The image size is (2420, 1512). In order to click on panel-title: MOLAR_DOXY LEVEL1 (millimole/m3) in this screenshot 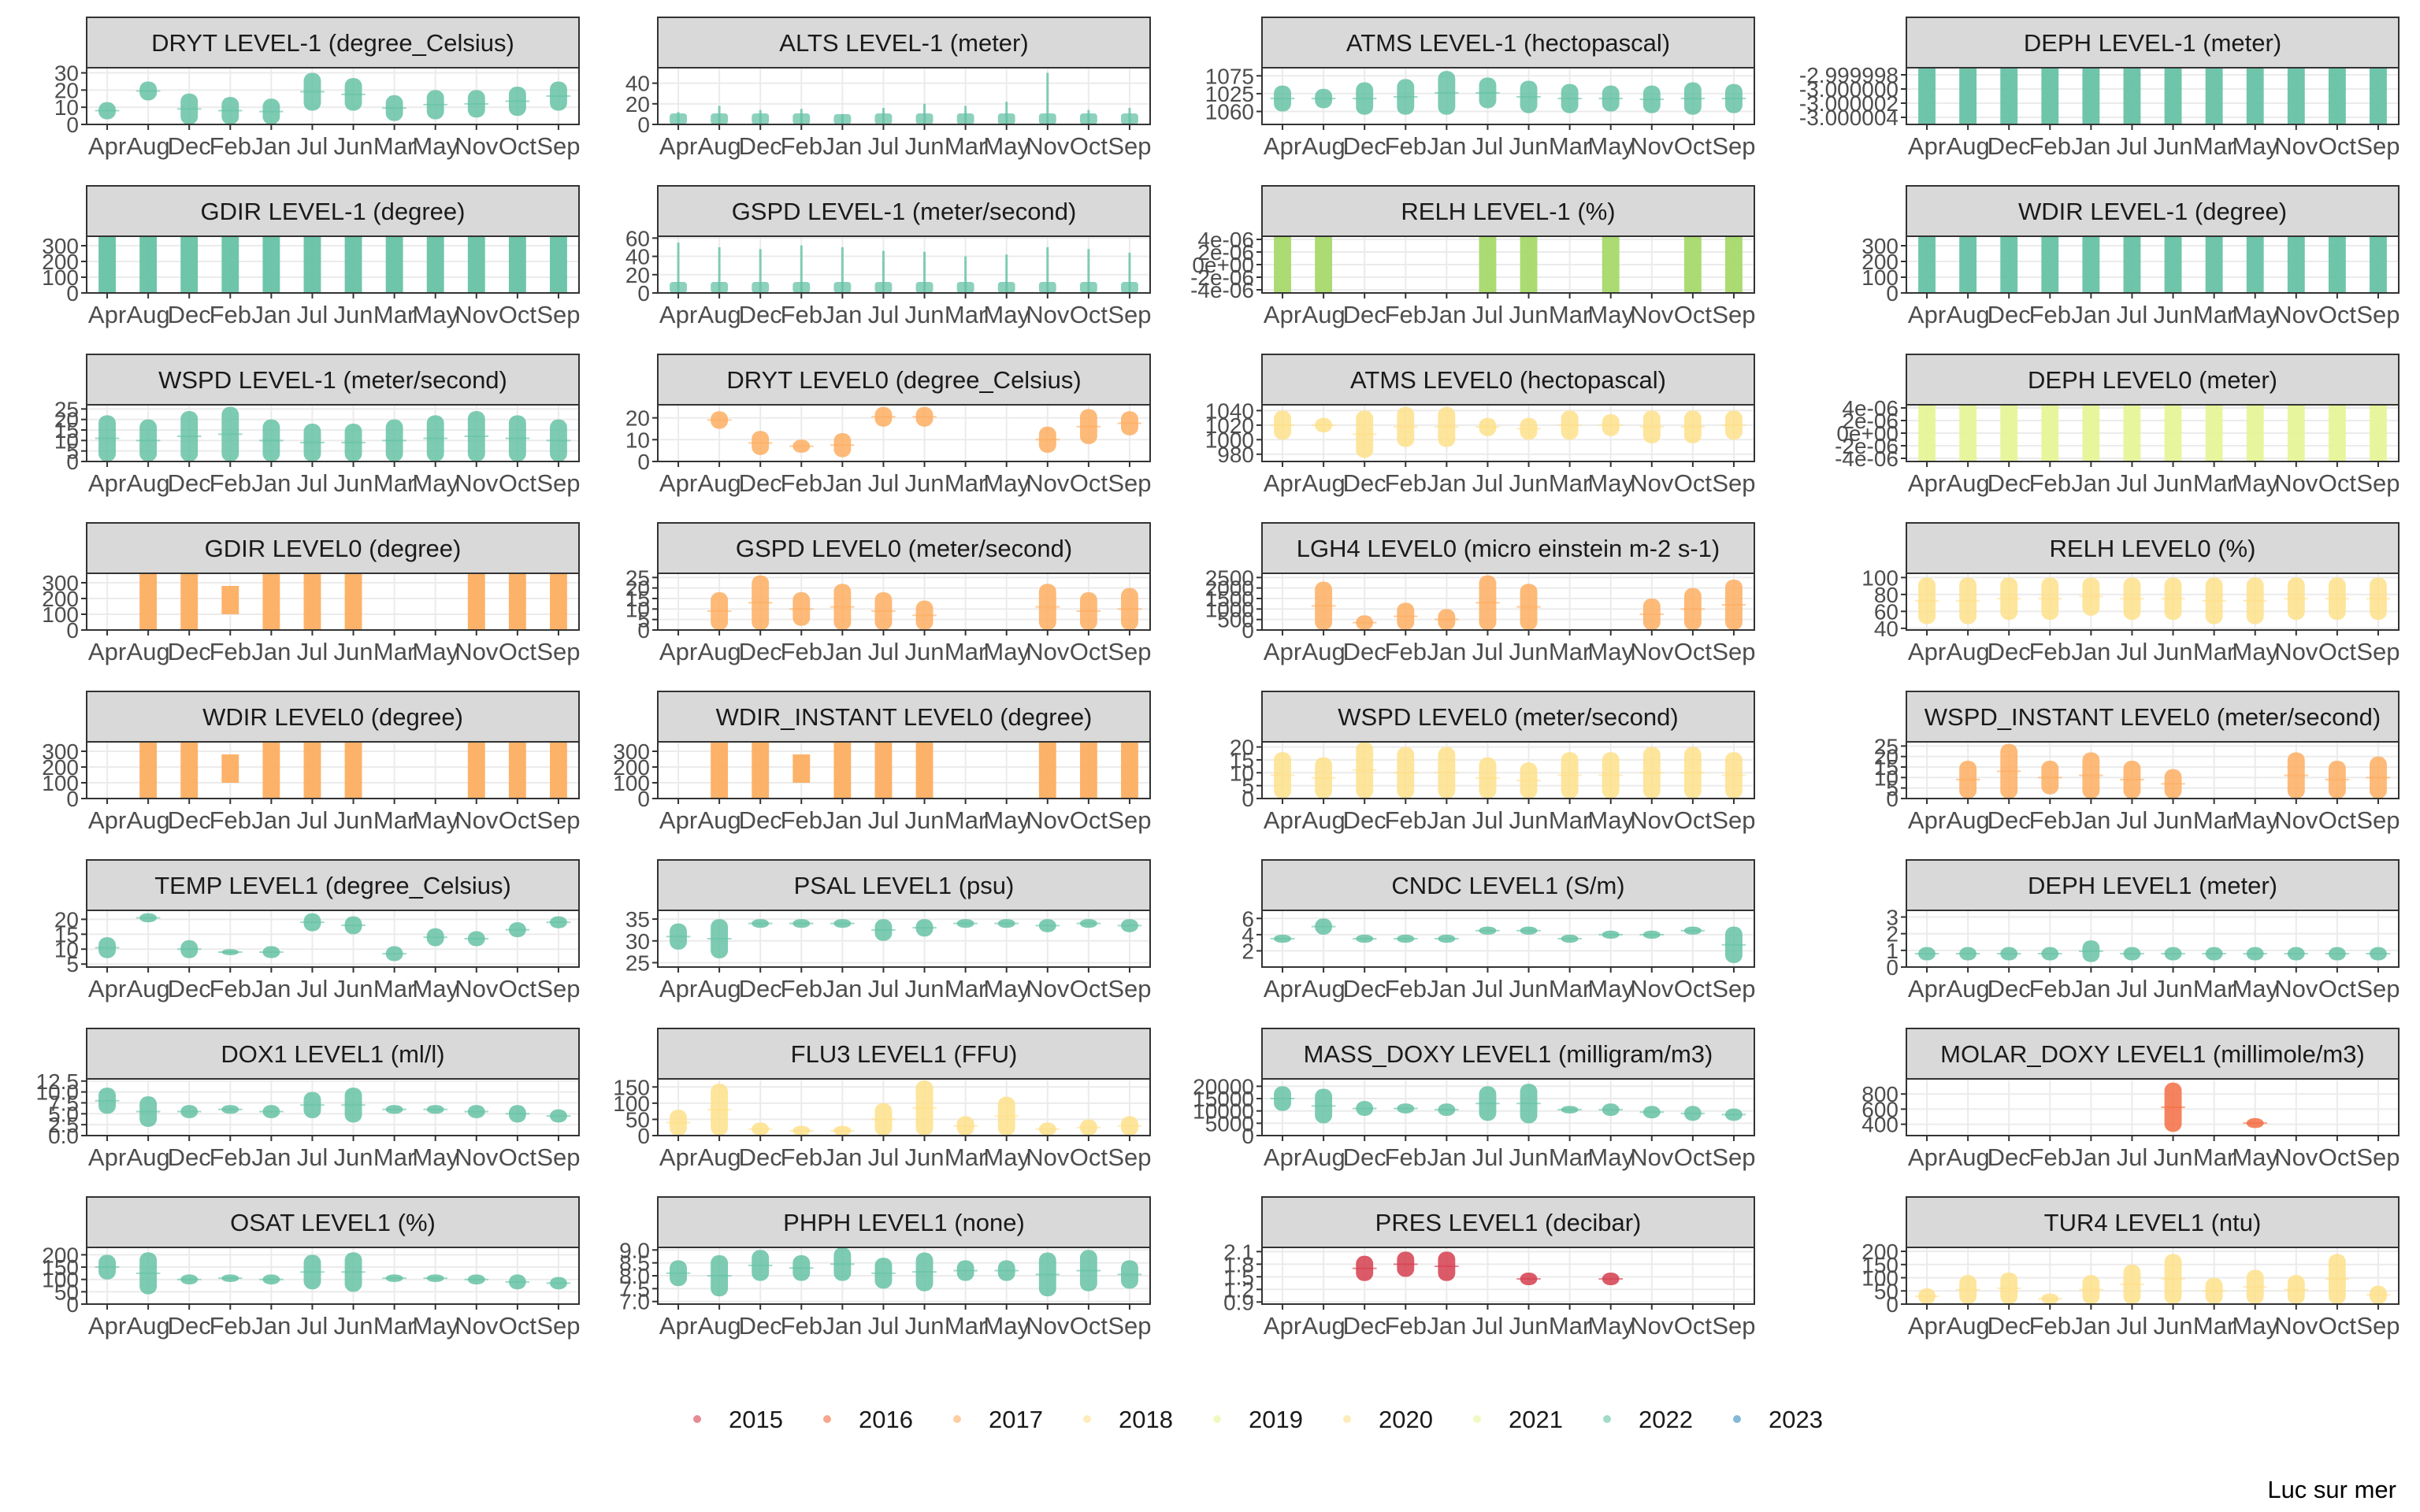, I will do `click(2152, 1054)`.